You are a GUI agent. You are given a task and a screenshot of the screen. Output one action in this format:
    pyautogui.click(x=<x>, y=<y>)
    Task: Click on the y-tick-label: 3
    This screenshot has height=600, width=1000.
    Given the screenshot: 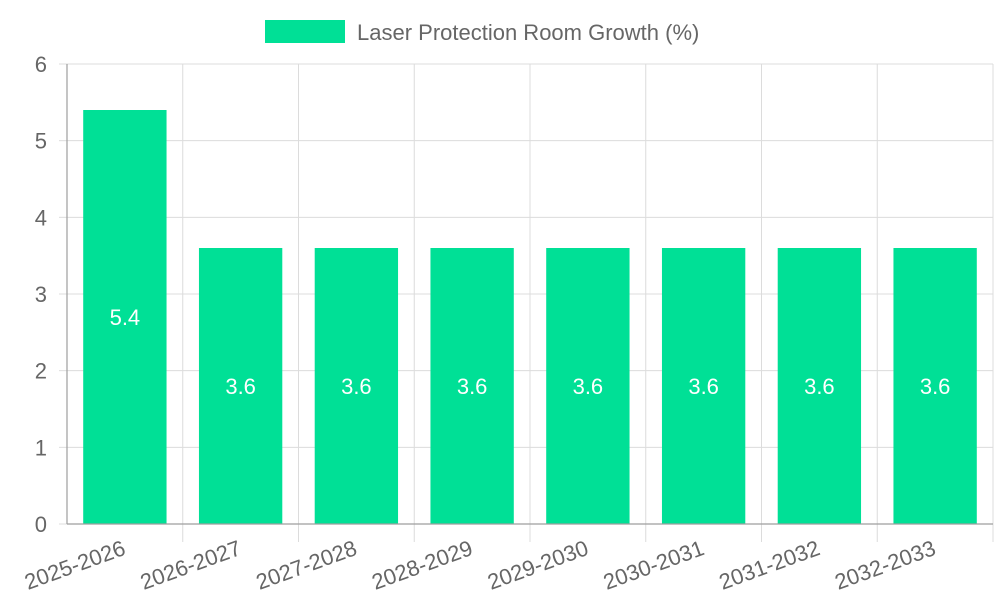 What is the action you would take?
    pyautogui.click(x=41, y=294)
    